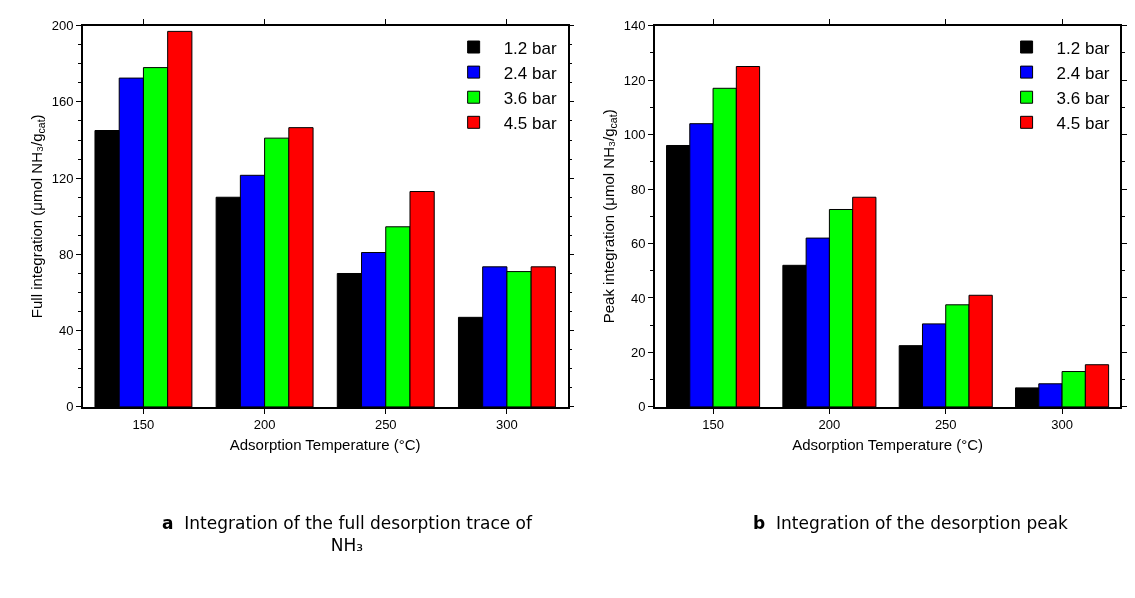 The height and width of the screenshot is (598, 1135). What do you see at coordinates (62, 26) in the screenshot?
I see `y-tick-label: 200` at bounding box center [62, 26].